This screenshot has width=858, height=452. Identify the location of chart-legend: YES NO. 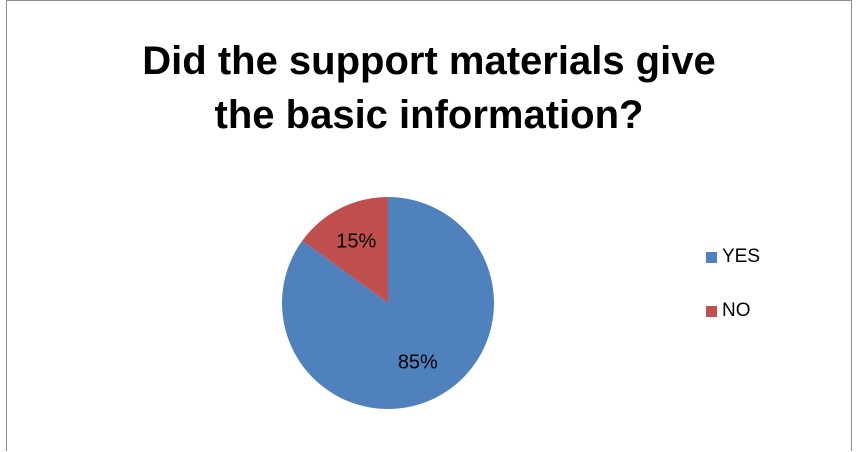
(733, 298).